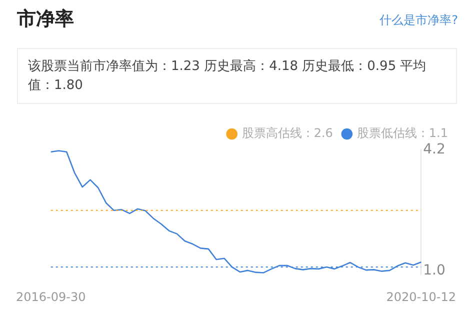 This screenshot has width=472, height=325. I want to click on y-tick-label: 1.0, so click(434, 270).